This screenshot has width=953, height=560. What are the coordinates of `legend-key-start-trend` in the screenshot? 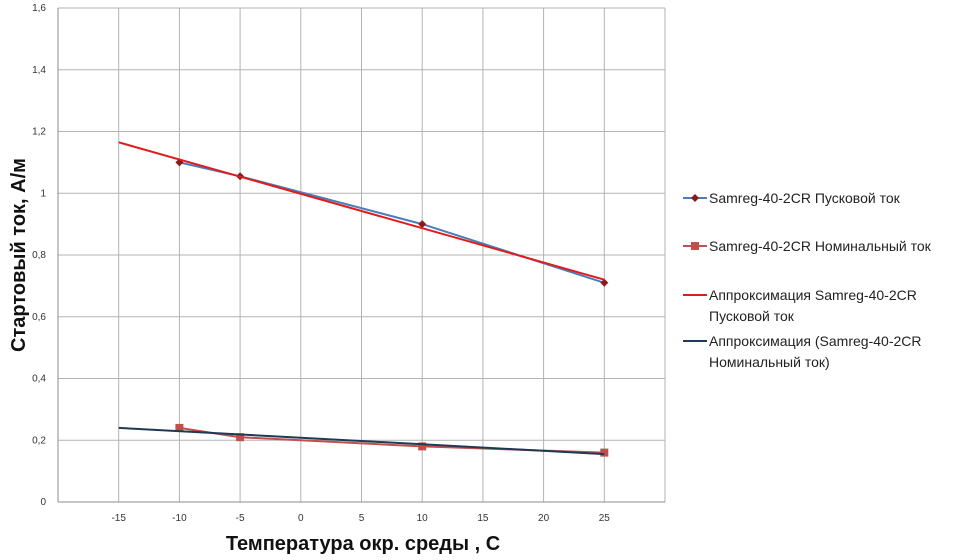 It's located at (695, 295).